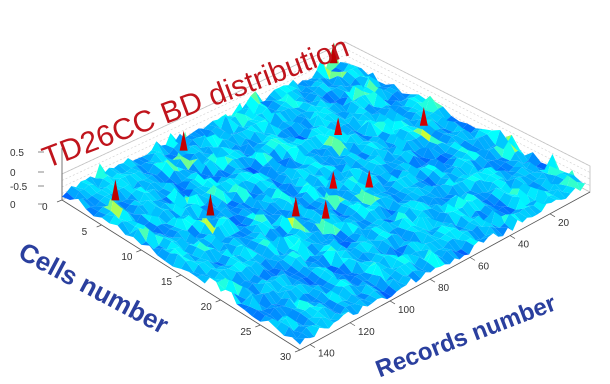  Describe the element at coordinates (13, 205) in the screenshot. I see `z-tick-label: 0` at that location.